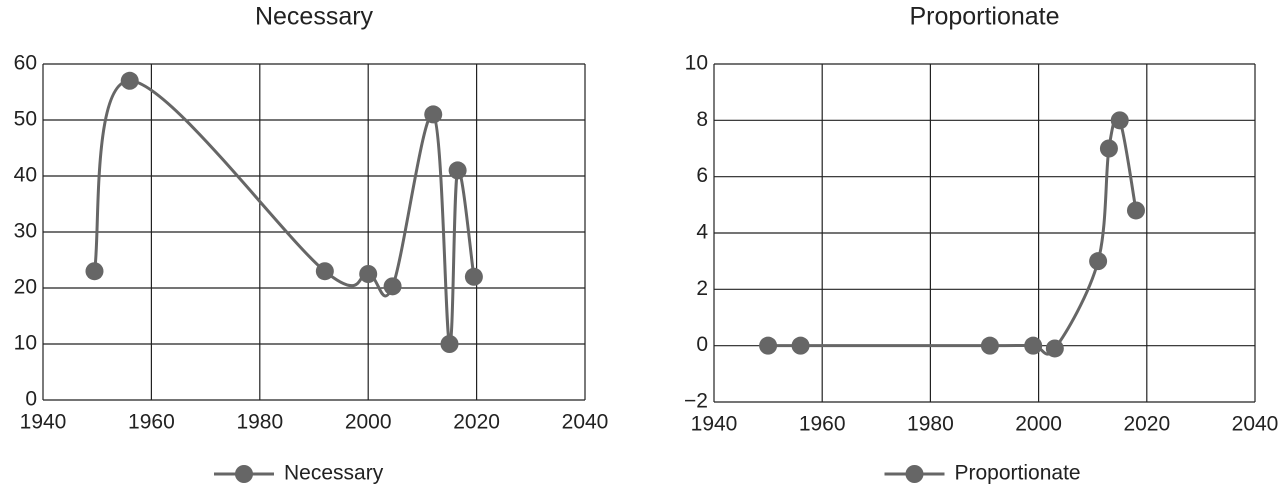 This screenshot has width=1287, height=493. What do you see at coordinates (25, 63) in the screenshot?
I see `y-tick-label: 60` at bounding box center [25, 63].